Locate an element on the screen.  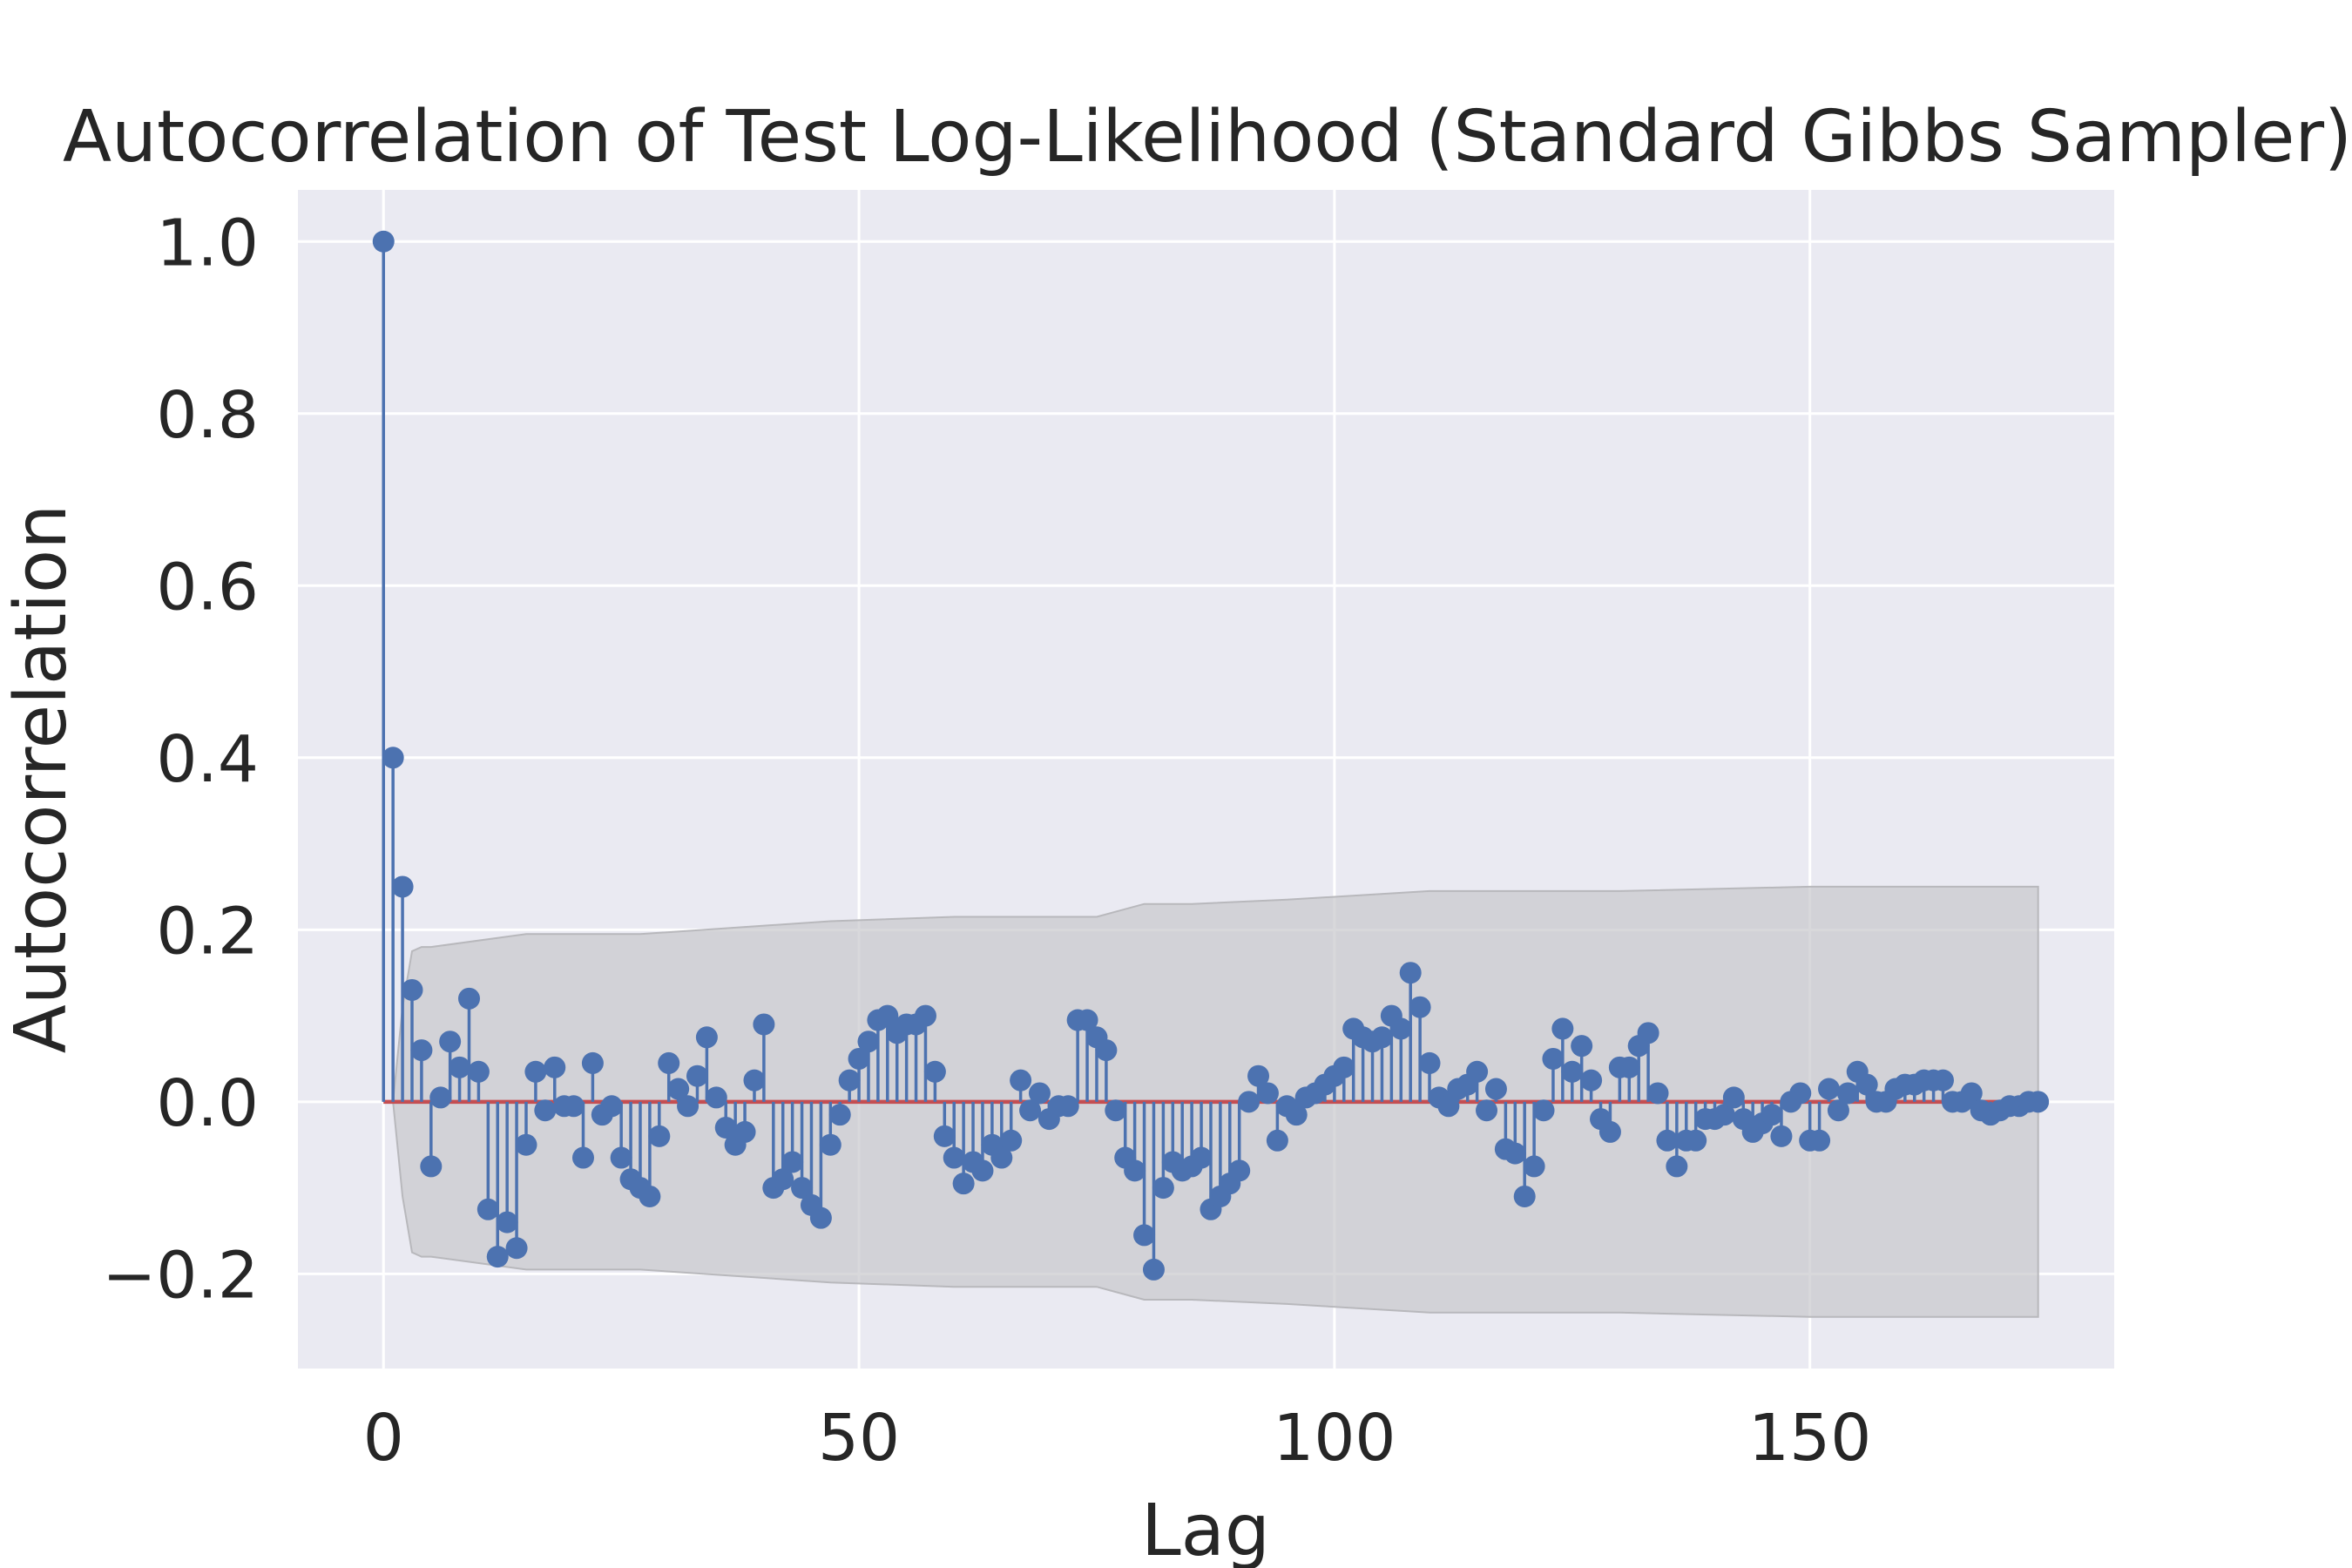
y-axis-label: Autocorrelation is located at coordinates (41, 778).